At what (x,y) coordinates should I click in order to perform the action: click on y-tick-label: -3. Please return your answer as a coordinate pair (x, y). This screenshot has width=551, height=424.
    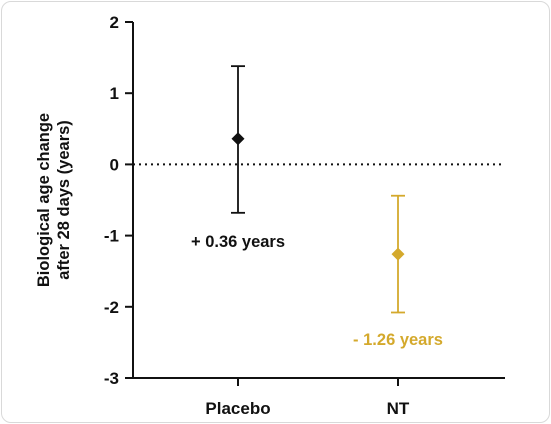
    Looking at the image, I should click on (111, 378).